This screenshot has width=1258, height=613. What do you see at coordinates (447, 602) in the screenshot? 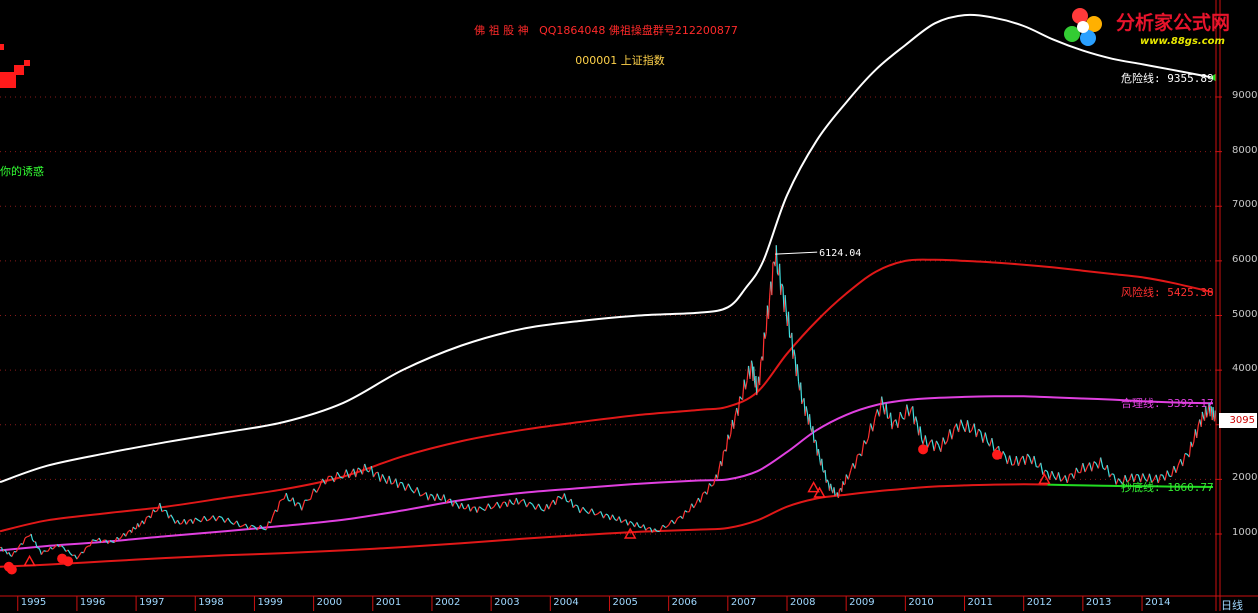
I see `x-tick-label: 2002` at bounding box center [447, 602].